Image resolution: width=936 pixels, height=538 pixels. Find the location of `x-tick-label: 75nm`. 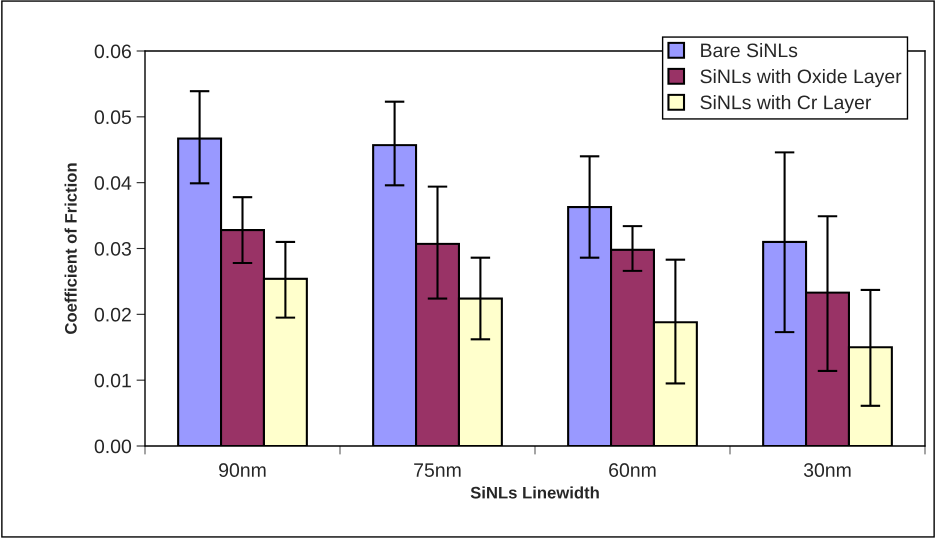

x-tick-label: 75nm is located at coordinates (437, 470).